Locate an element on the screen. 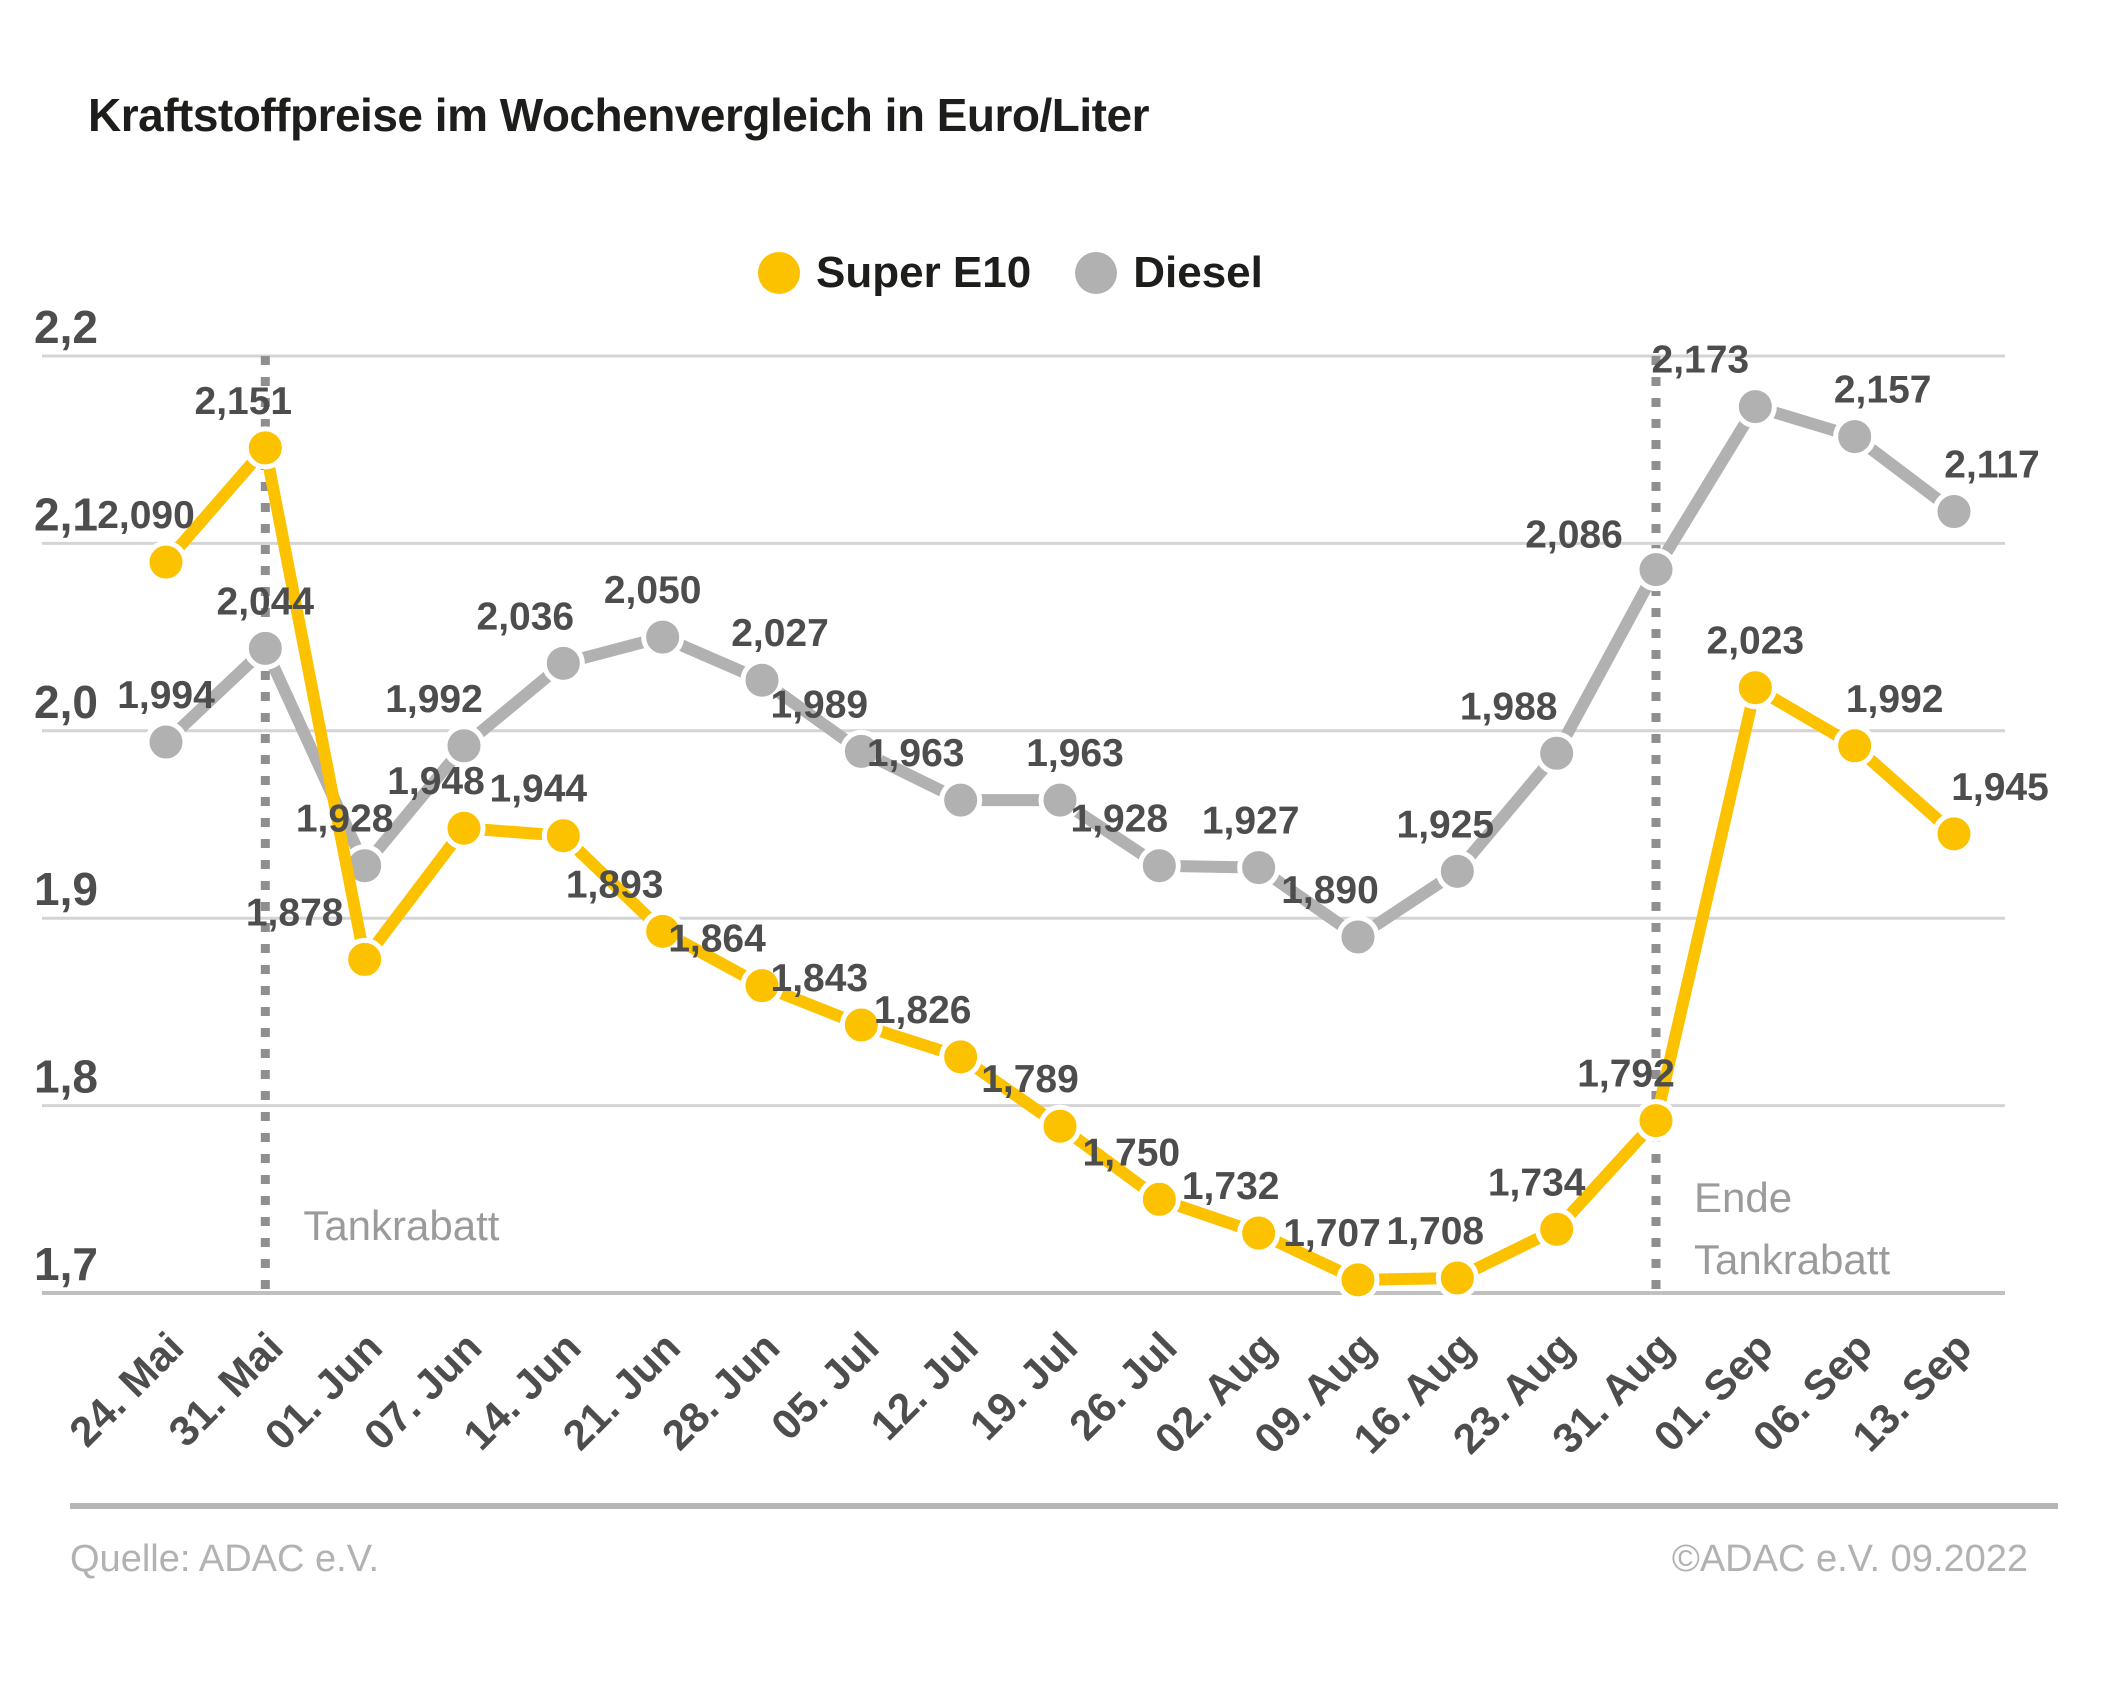  value-label-super-e10: 1,826 is located at coordinates (923, 1010).